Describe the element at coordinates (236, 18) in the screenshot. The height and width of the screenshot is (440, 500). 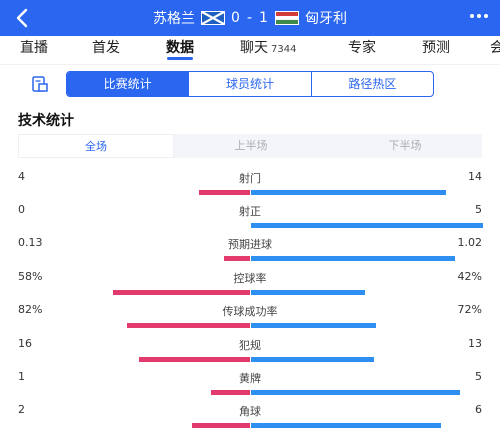
I see `home-score: 0` at that location.